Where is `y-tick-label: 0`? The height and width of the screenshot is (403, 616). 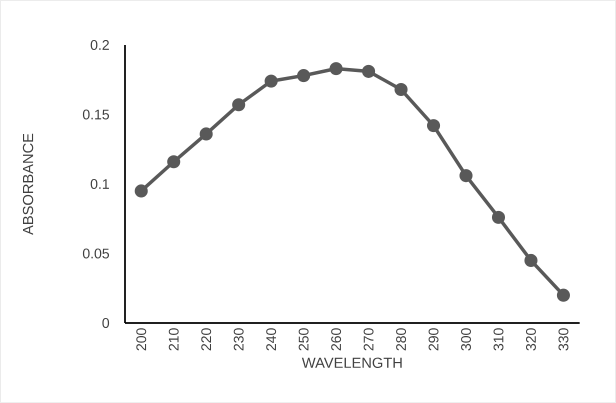
y-tick-label: 0 is located at coordinates (106, 323).